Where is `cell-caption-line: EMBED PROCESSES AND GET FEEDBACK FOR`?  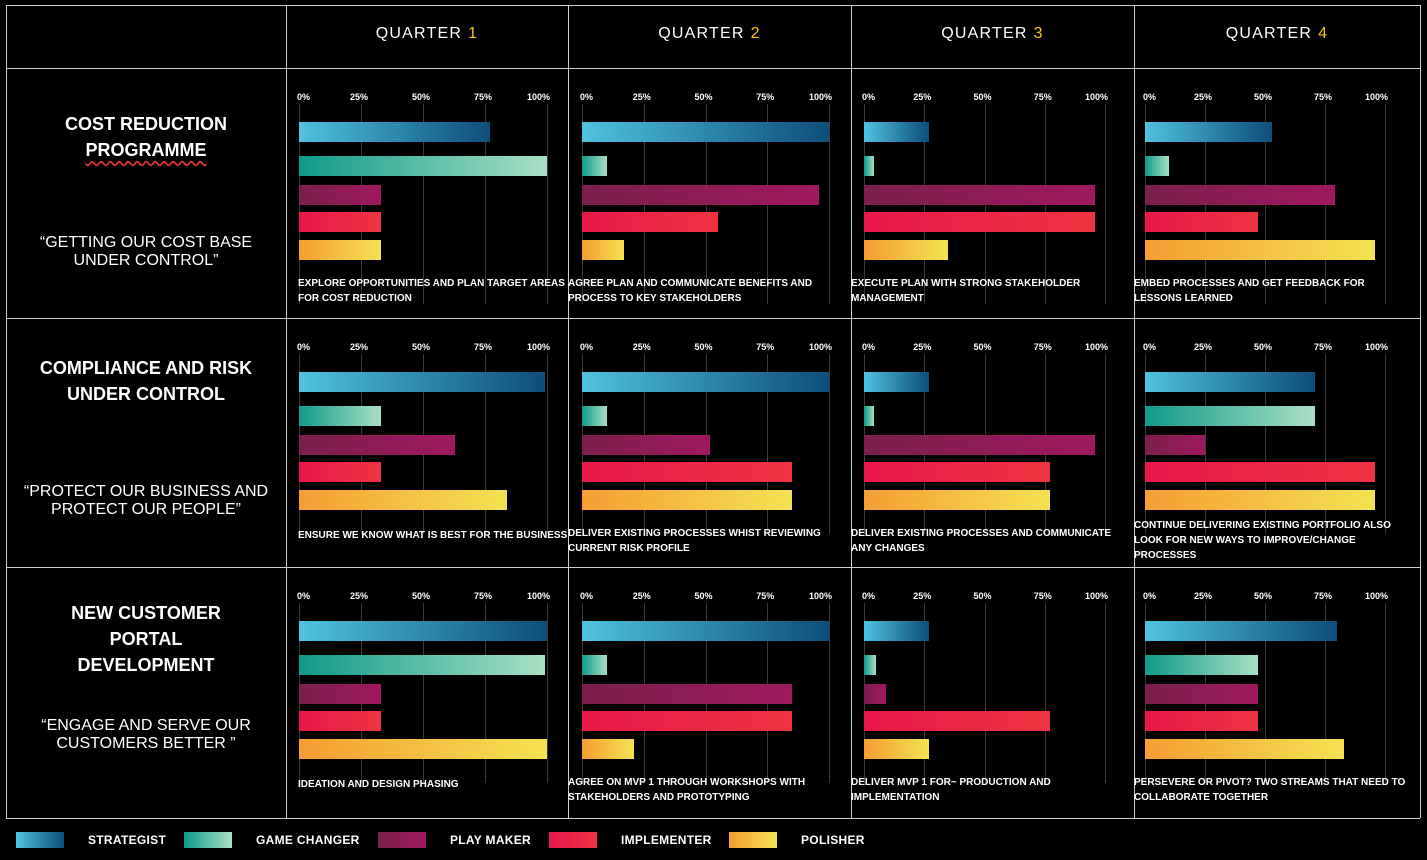 cell-caption-line: EMBED PROCESSES AND GET FEEDBACK FOR is located at coordinates (1249, 283).